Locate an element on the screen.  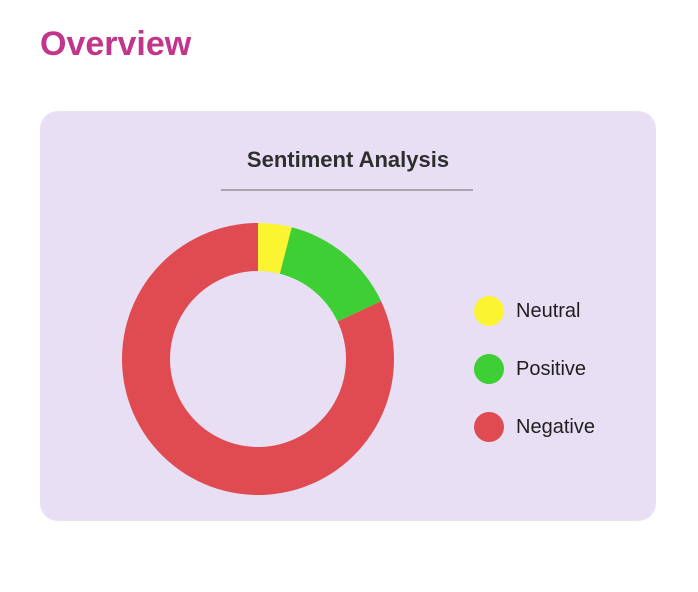
slice-neutral is located at coordinates (275, 248).